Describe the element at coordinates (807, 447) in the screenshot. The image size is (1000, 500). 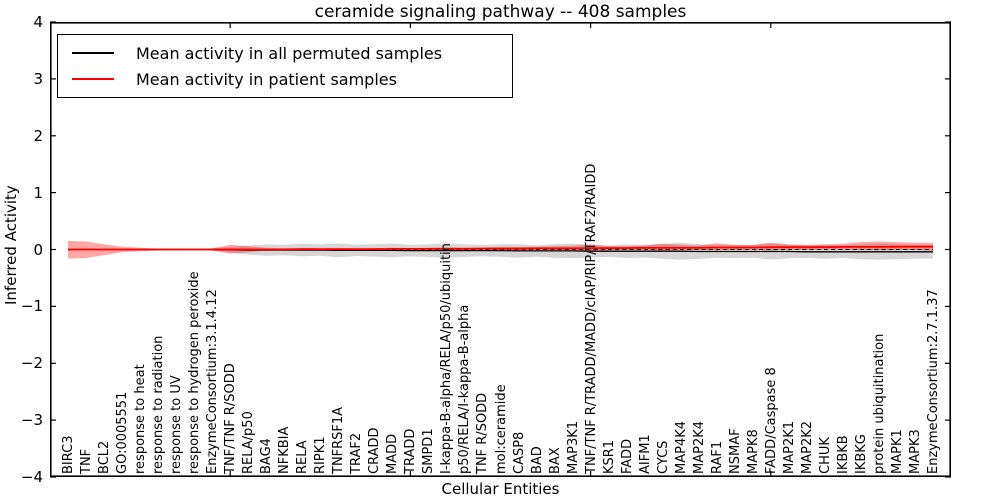
I see `x-category-label: MAP2K2` at that location.